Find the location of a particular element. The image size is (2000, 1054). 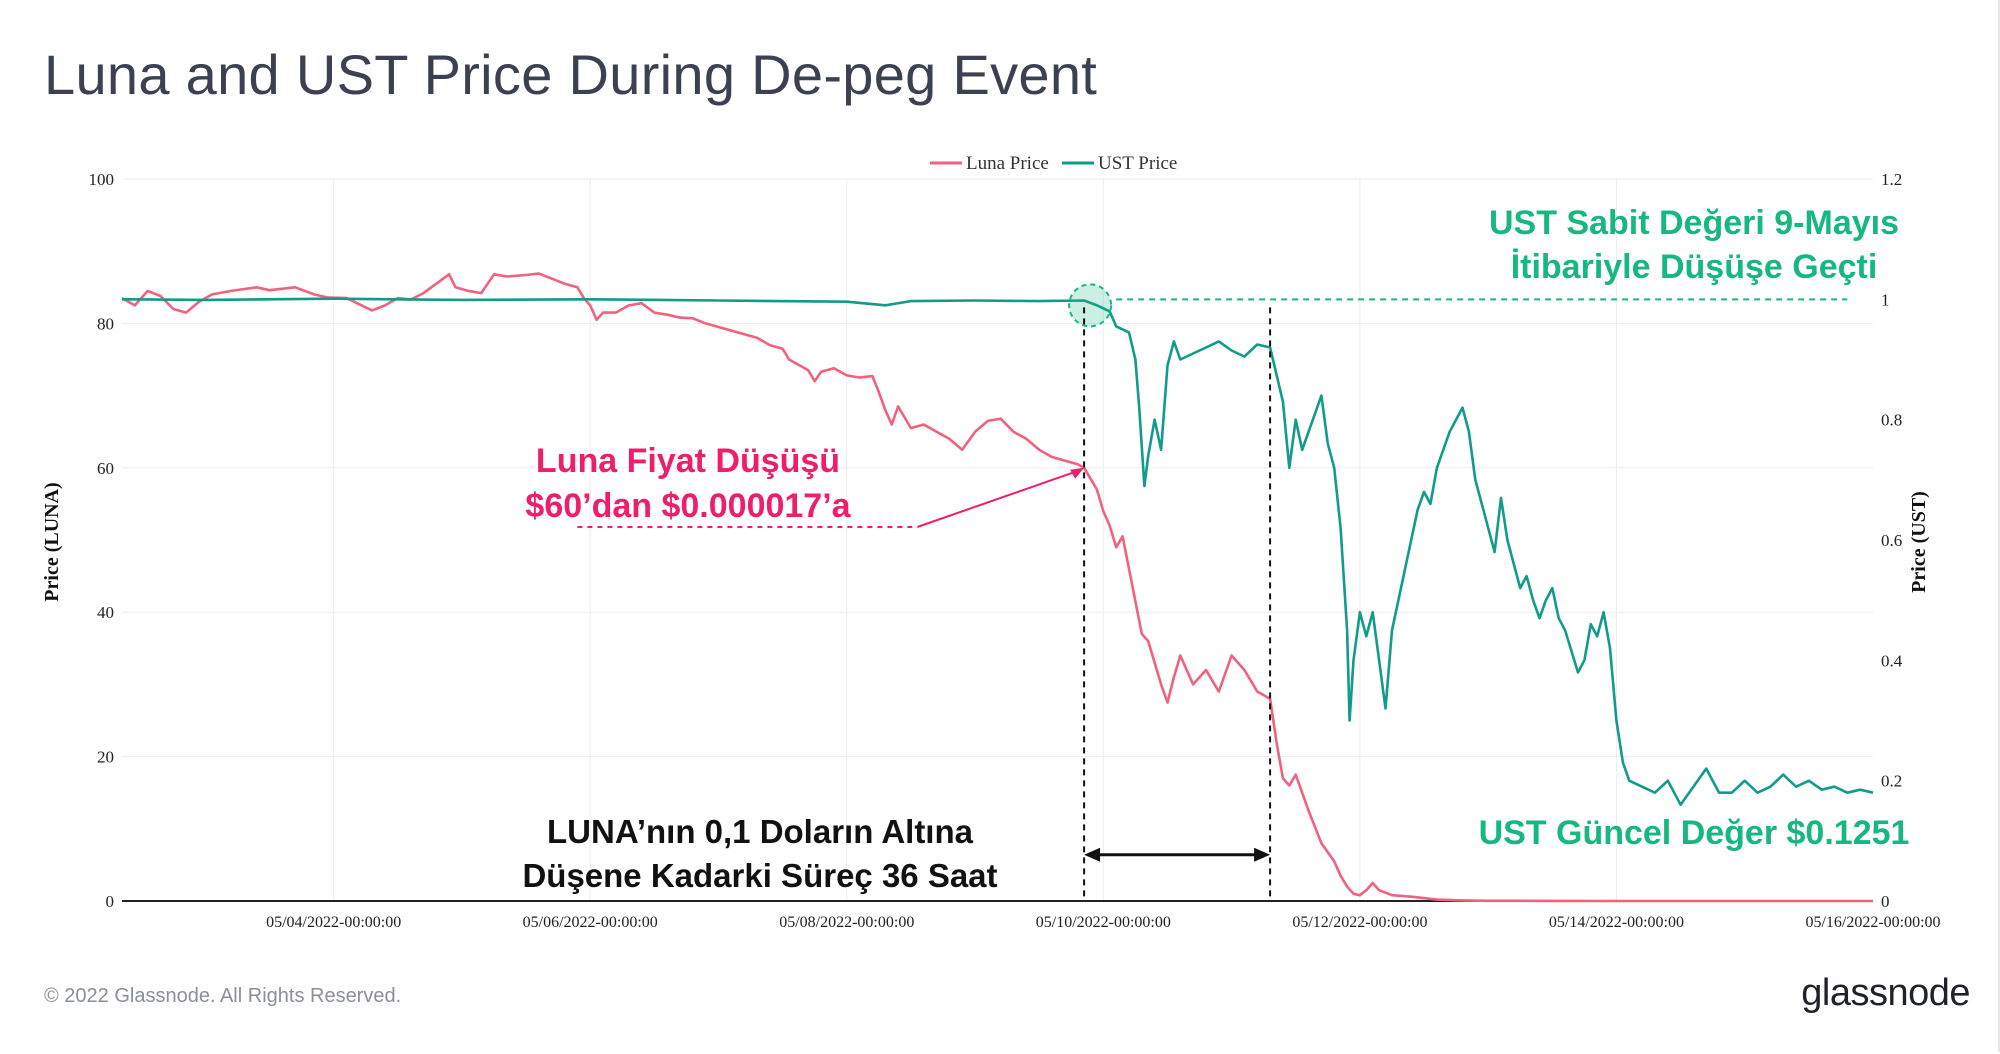

y-right-tick-label: 1 is located at coordinates (1885, 299).